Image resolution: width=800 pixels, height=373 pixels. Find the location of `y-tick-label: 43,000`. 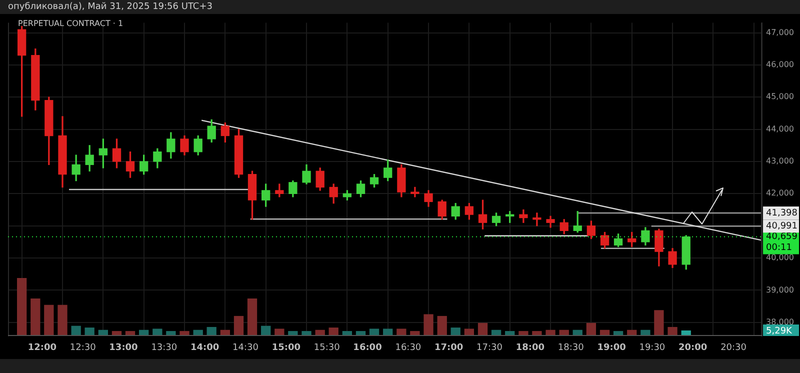

y-tick-label: 43,000 is located at coordinates (780, 161).